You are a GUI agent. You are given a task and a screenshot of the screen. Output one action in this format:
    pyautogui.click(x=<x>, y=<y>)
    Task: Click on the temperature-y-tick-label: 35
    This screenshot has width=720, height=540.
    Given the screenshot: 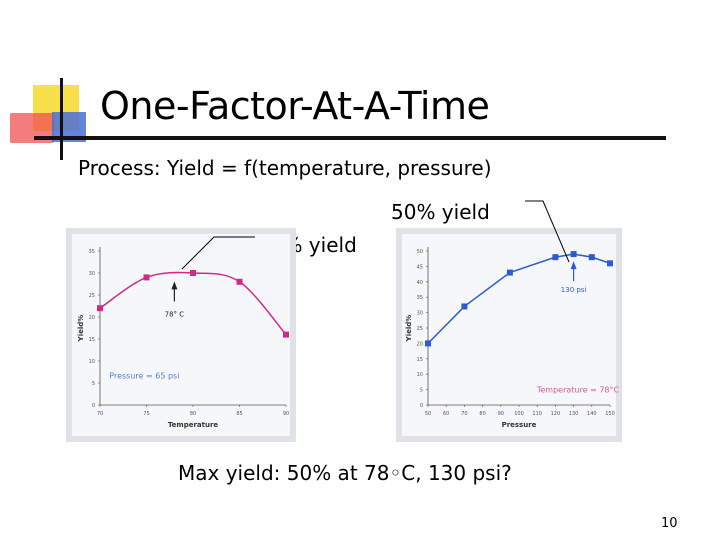 What is the action you would take?
    pyautogui.click(x=92, y=252)
    